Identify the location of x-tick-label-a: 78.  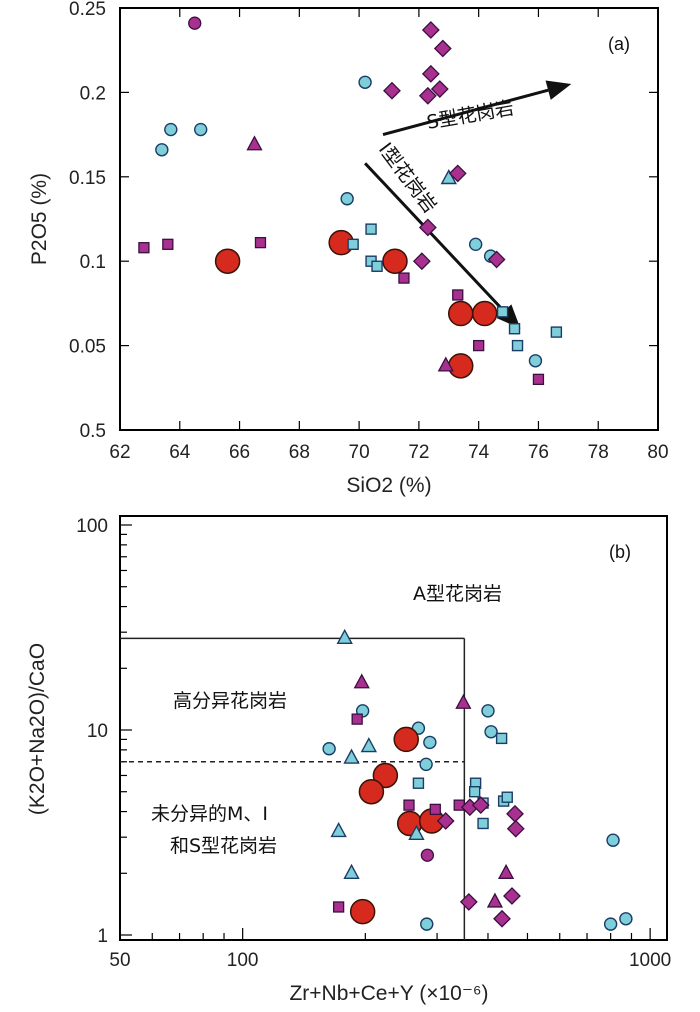
(598, 452).